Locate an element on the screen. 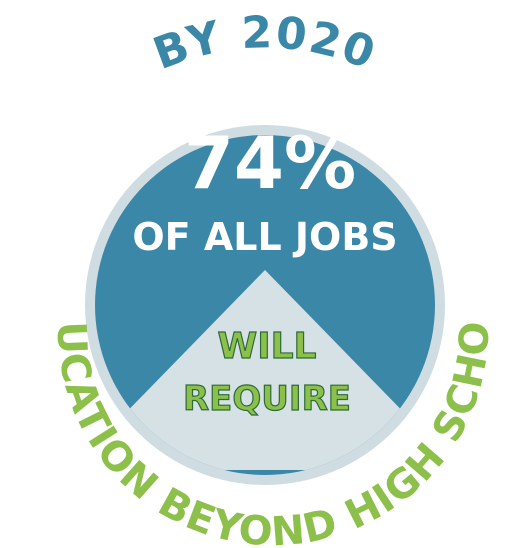 This screenshot has width=521, height=548. percent-text: 74% is located at coordinates (270, 163).